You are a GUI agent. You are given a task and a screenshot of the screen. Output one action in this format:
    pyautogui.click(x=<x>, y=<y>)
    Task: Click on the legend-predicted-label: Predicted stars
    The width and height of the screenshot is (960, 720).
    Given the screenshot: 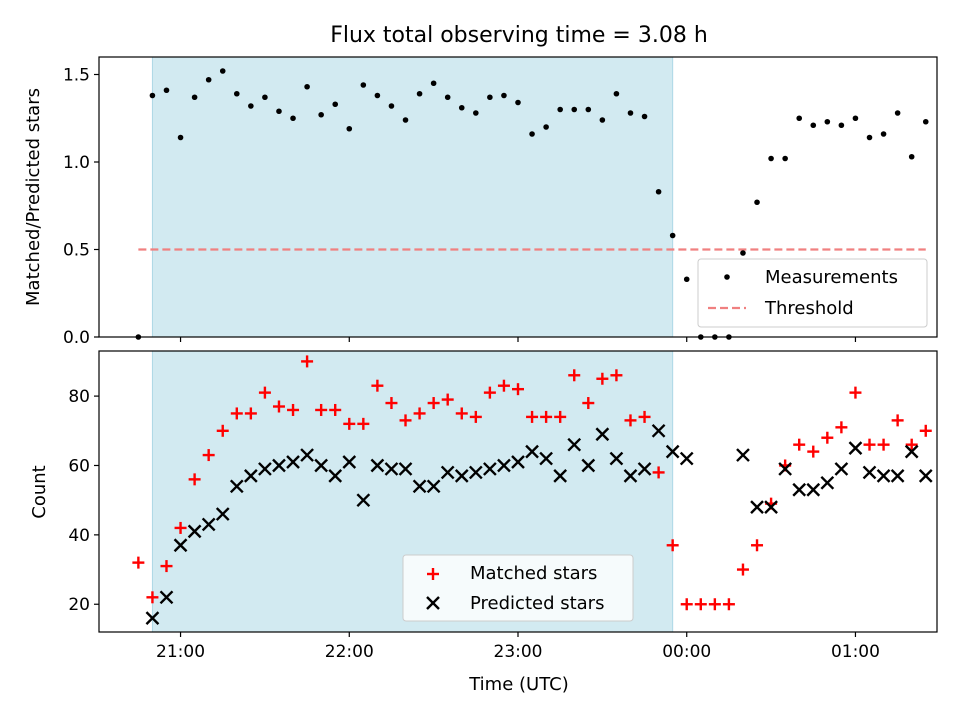 What is the action you would take?
    pyautogui.click(x=537, y=603)
    